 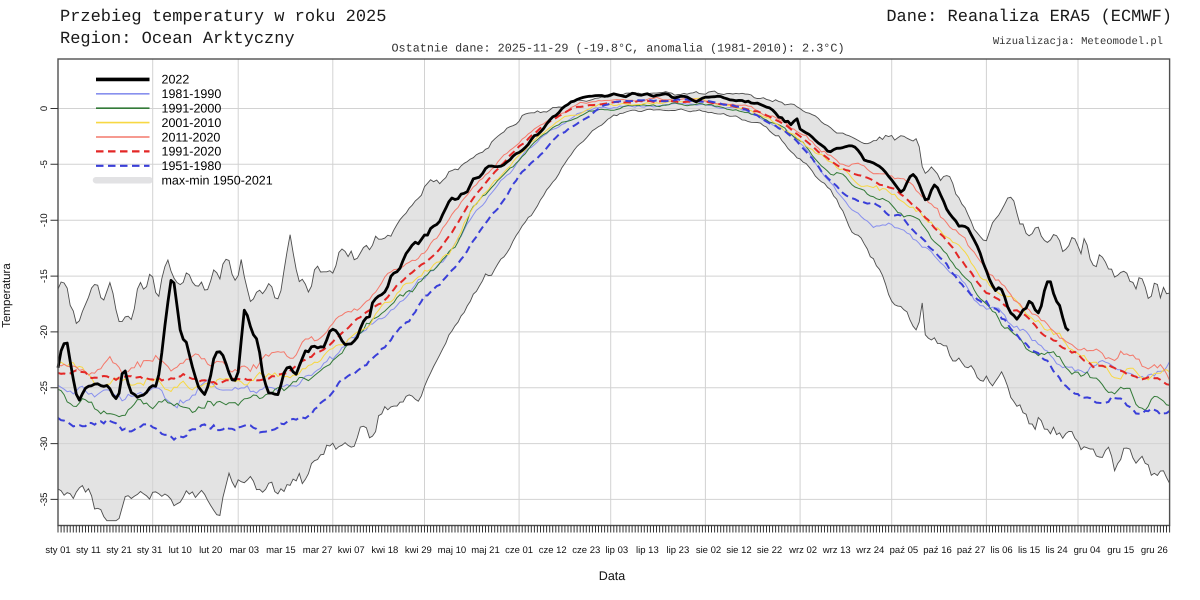 I want to click on svg-text: kwi 07, so click(x=351, y=550).